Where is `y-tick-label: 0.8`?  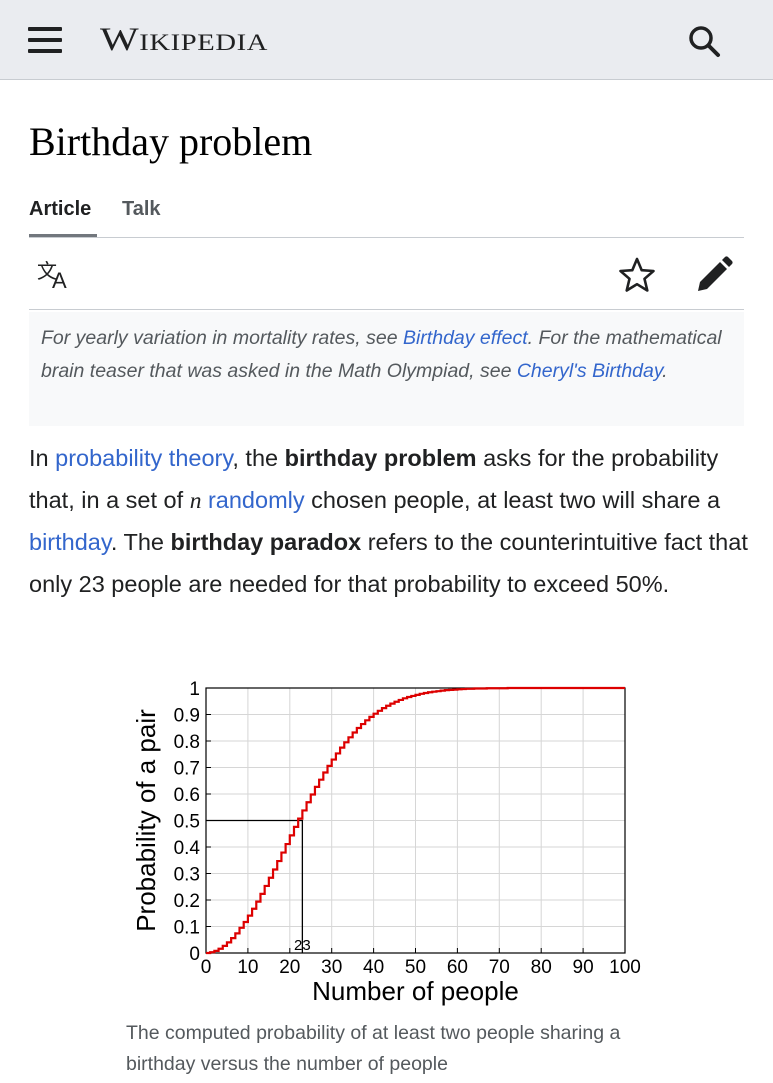
y-tick-label: 0.8 is located at coordinates (187, 742).